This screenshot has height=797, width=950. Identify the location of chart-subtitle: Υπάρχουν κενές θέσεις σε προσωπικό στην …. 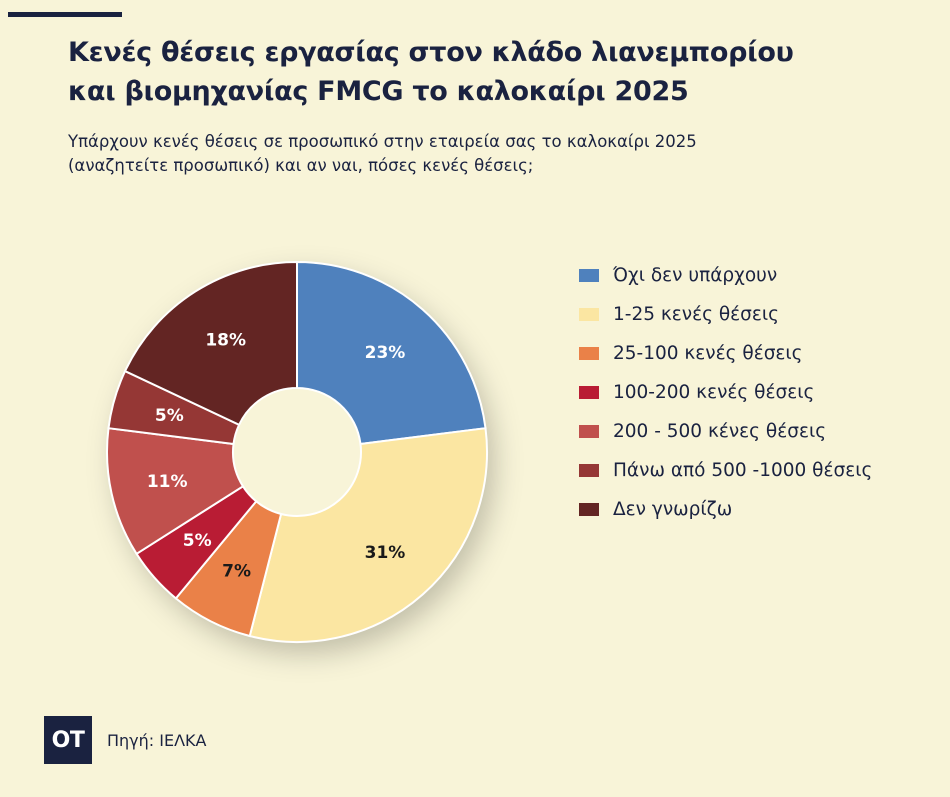
(498, 154).